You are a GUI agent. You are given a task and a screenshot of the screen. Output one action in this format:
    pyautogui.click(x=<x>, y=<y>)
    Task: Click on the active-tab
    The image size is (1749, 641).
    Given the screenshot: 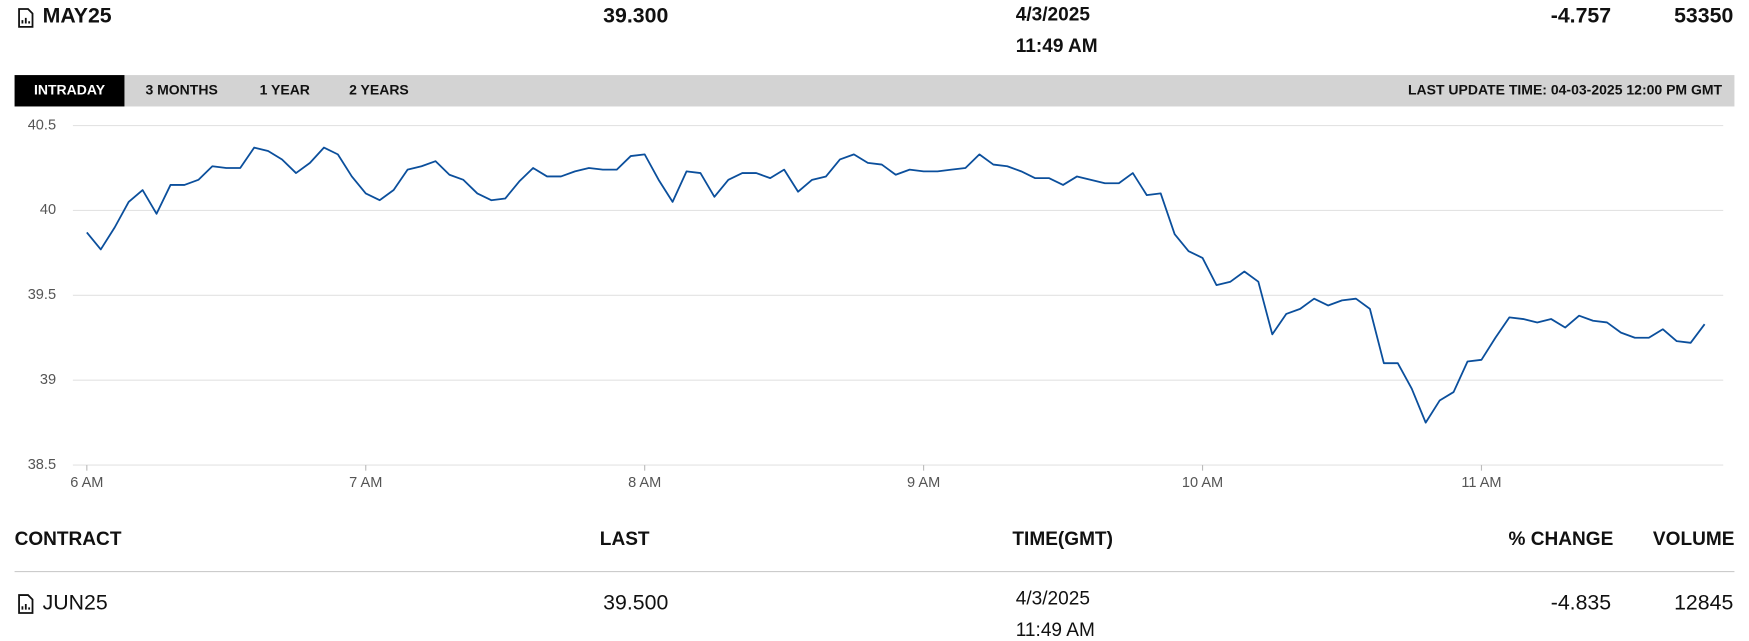 What is the action you would take?
    pyautogui.click(x=69, y=91)
    